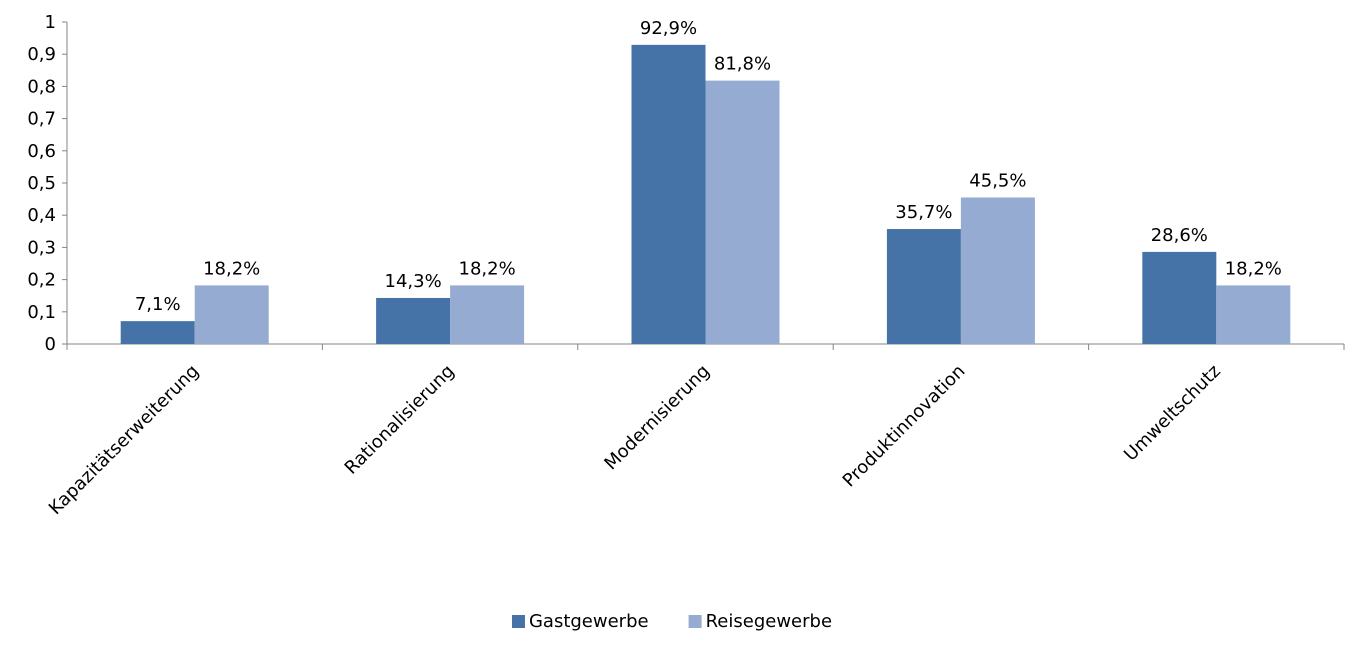  What do you see at coordinates (50, 22) in the screenshot?
I see `y-tick-label: 1` at bounding box center [50, 22].